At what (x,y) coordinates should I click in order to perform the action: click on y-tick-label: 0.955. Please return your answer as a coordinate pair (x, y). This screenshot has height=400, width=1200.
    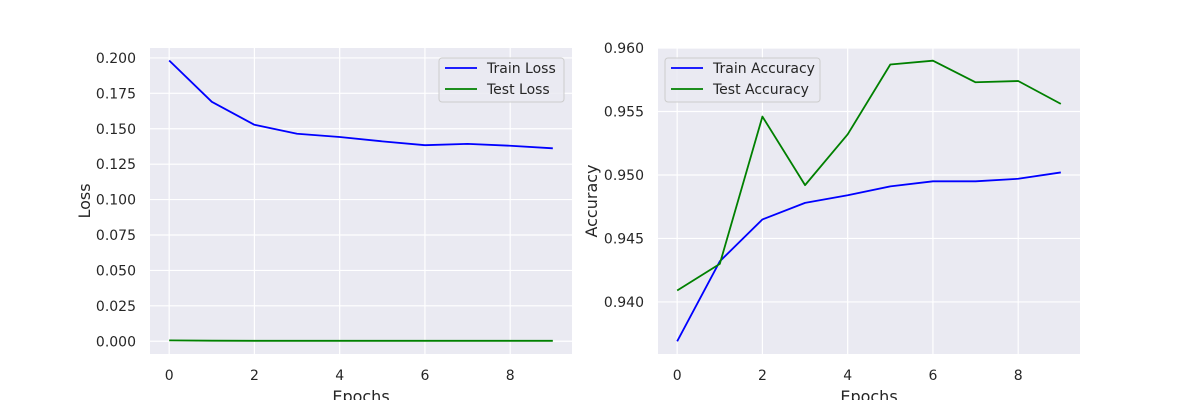
    Looking at the image, I should click on (624, 112).